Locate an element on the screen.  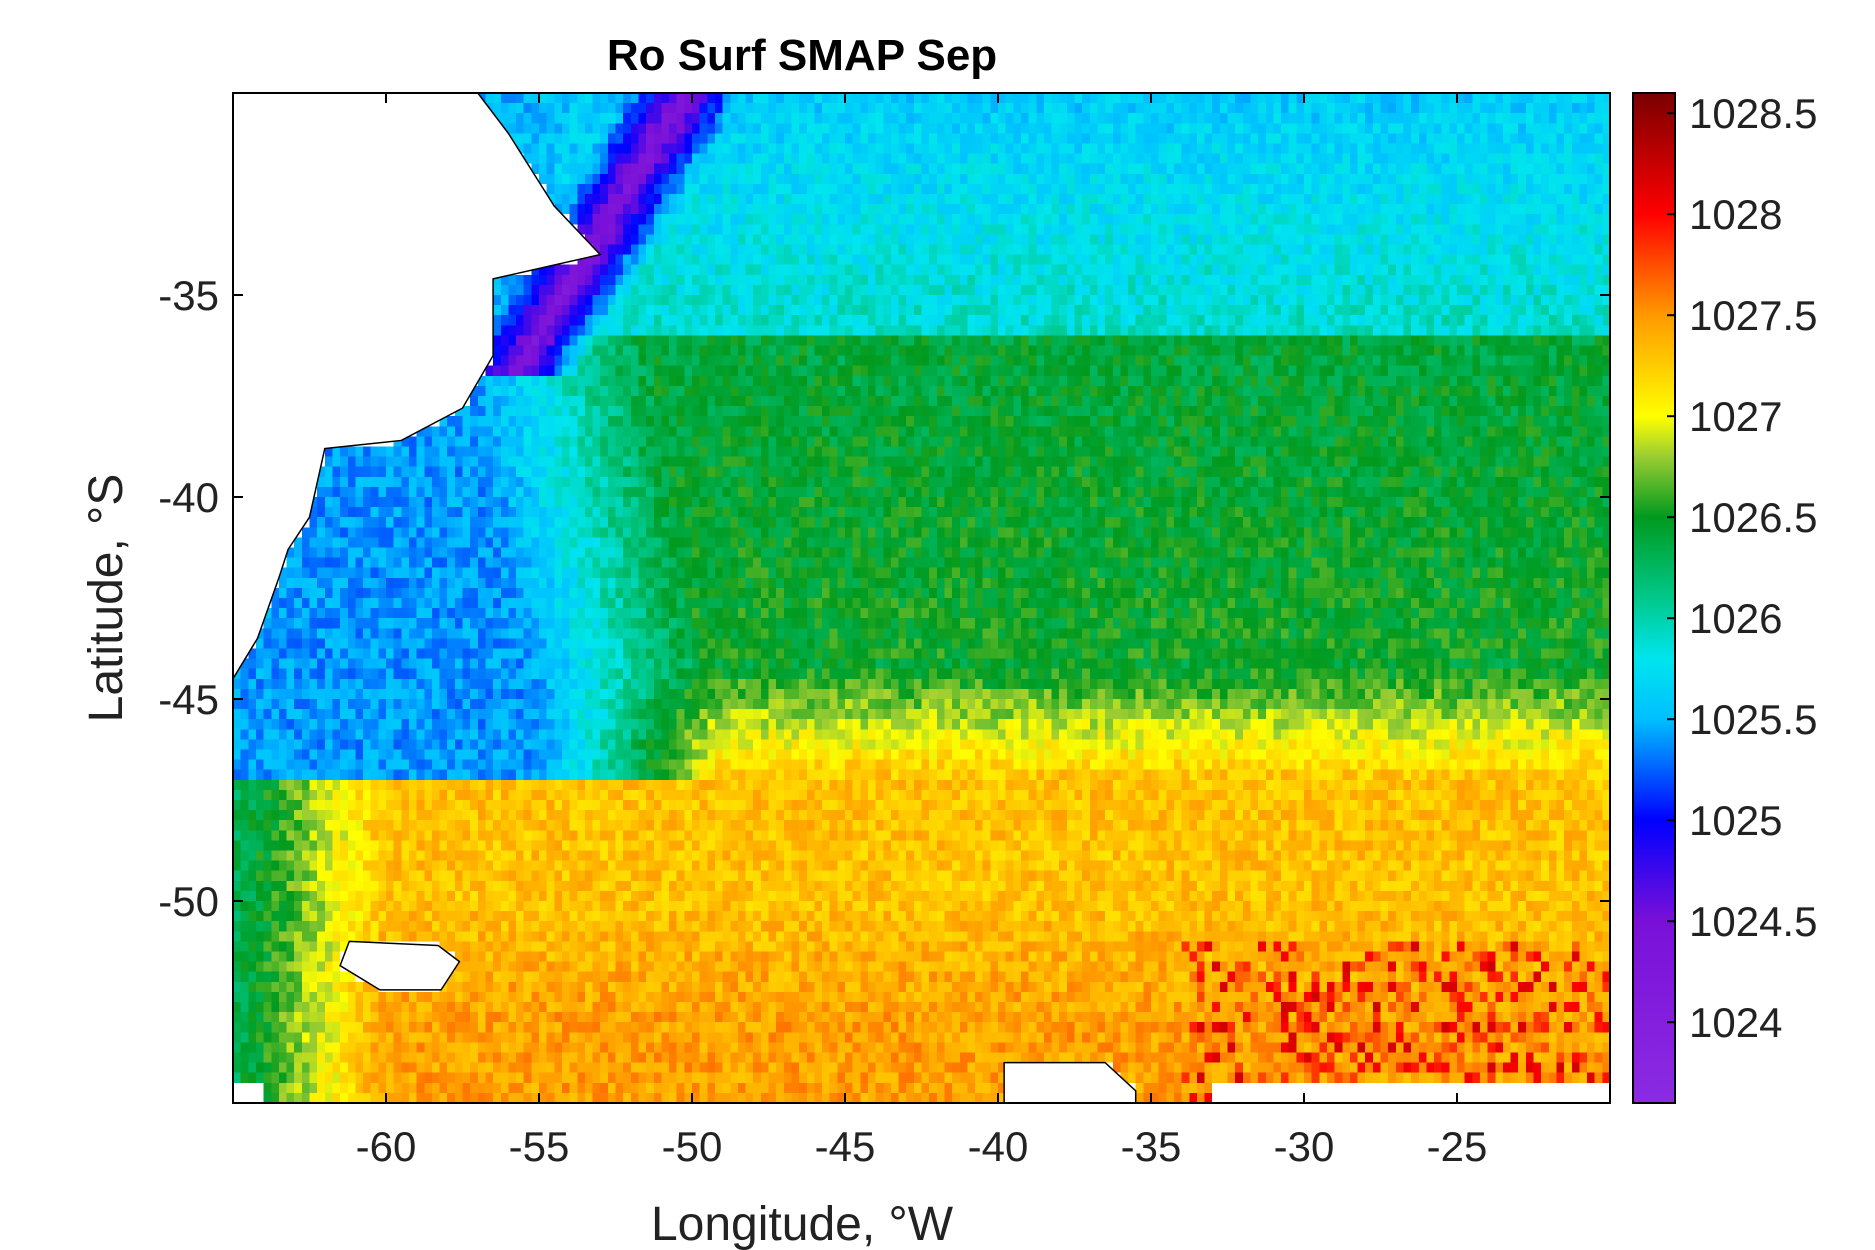
colorbar-tick-label: 1028 is located at coordinates (1735, 214).